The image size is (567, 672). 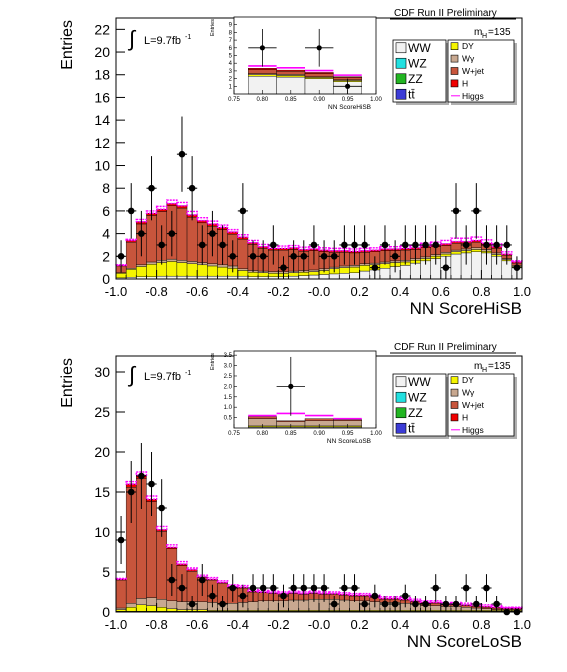 What do you see at coordinates (102, 75) in the screenshot?
I see `y-tick-label: 18` at bounding box center [102, 75].